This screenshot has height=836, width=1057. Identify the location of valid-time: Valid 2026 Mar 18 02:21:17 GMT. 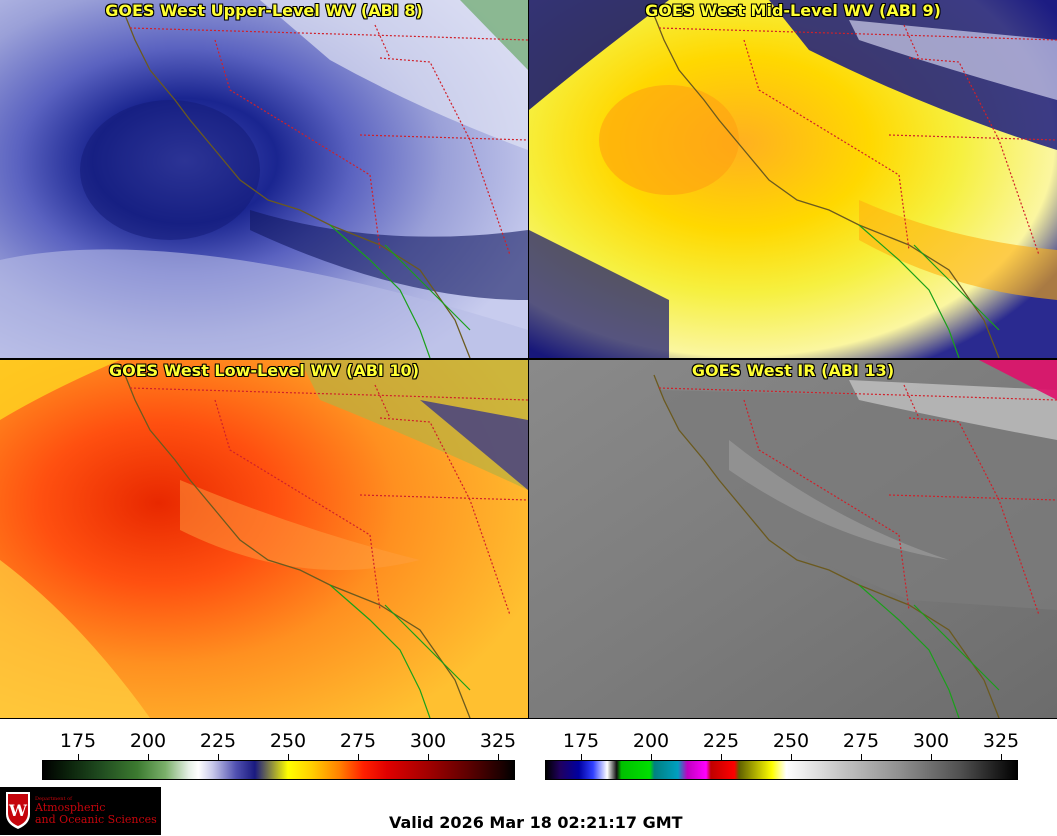
(536, 822).